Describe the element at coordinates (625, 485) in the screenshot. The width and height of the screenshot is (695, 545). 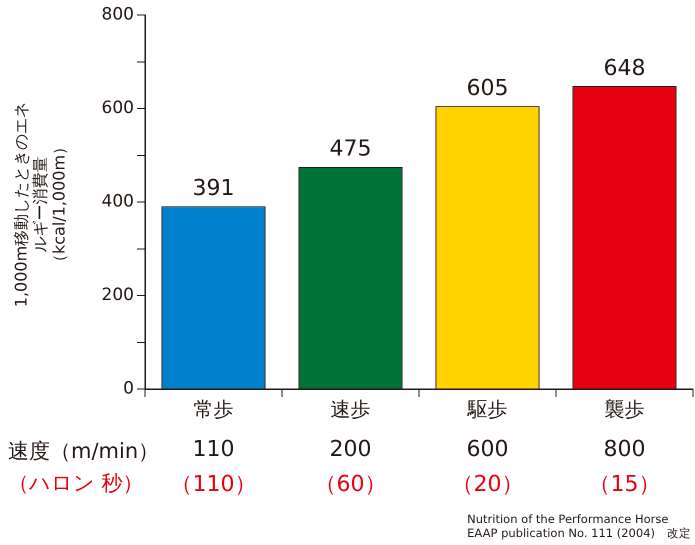
I see `text: （15）` at that location.